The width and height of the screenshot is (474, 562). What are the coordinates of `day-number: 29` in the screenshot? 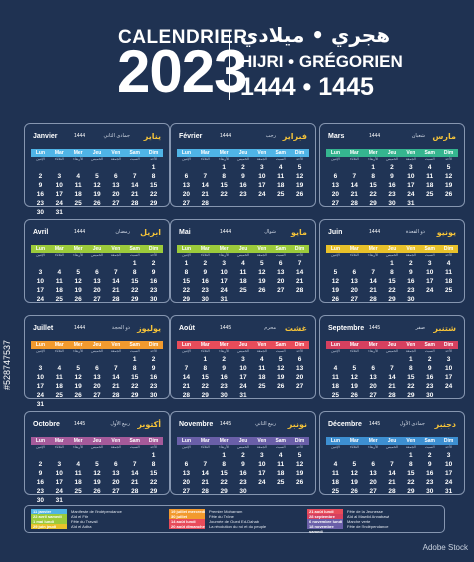 It's located at (392, 299).